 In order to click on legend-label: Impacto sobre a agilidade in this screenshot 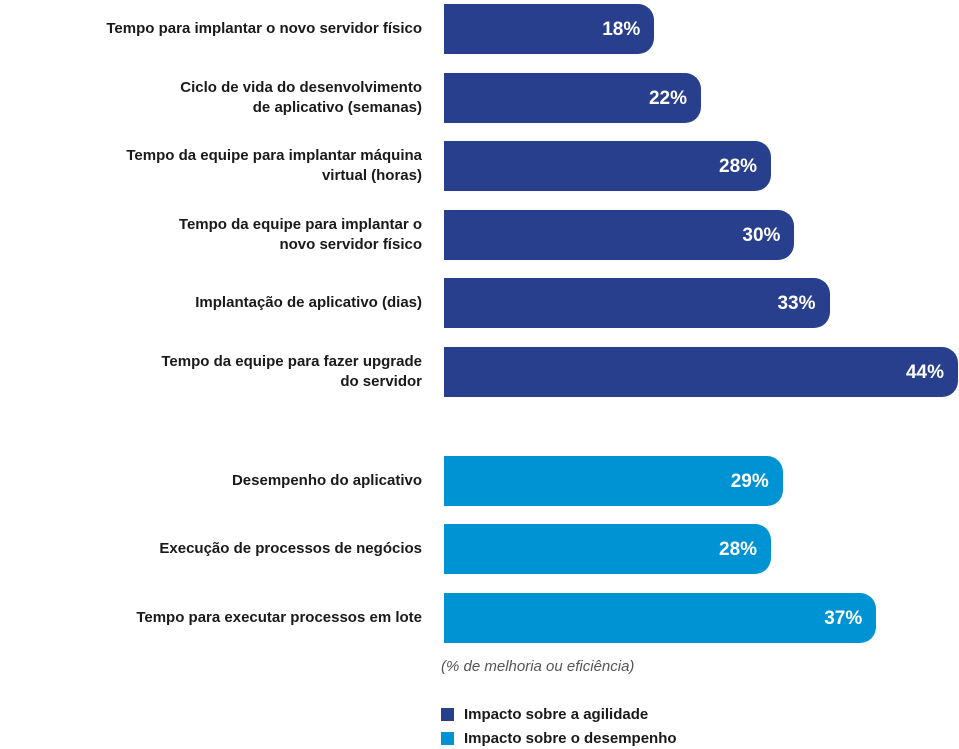, I will do `click(556, 714)`.